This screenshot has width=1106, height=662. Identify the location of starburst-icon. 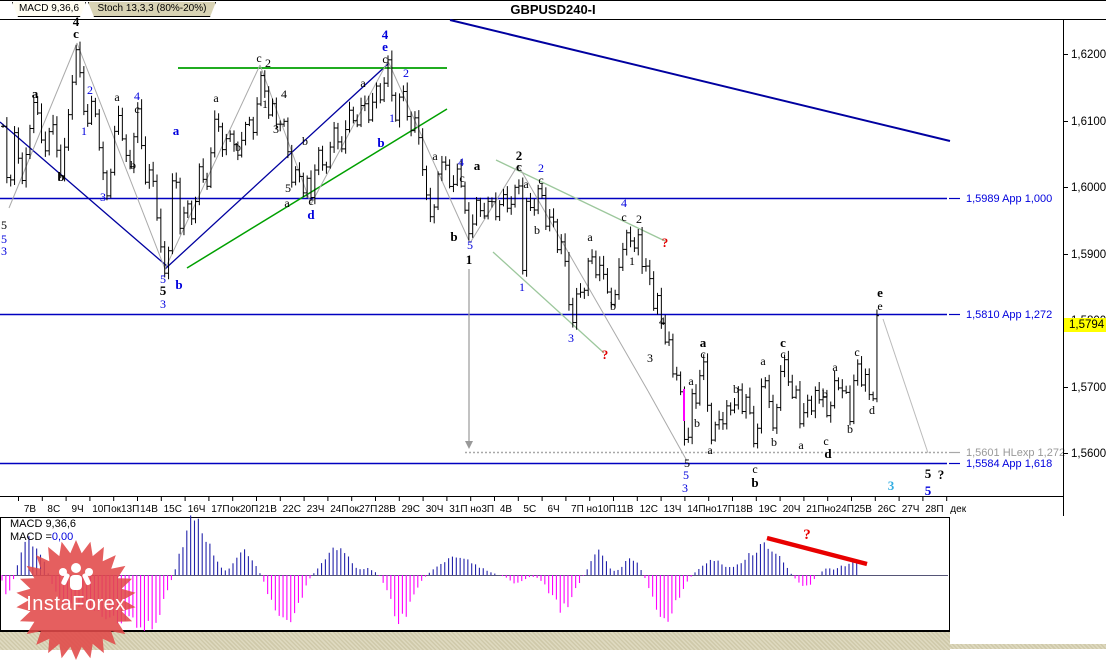
(76, 600).